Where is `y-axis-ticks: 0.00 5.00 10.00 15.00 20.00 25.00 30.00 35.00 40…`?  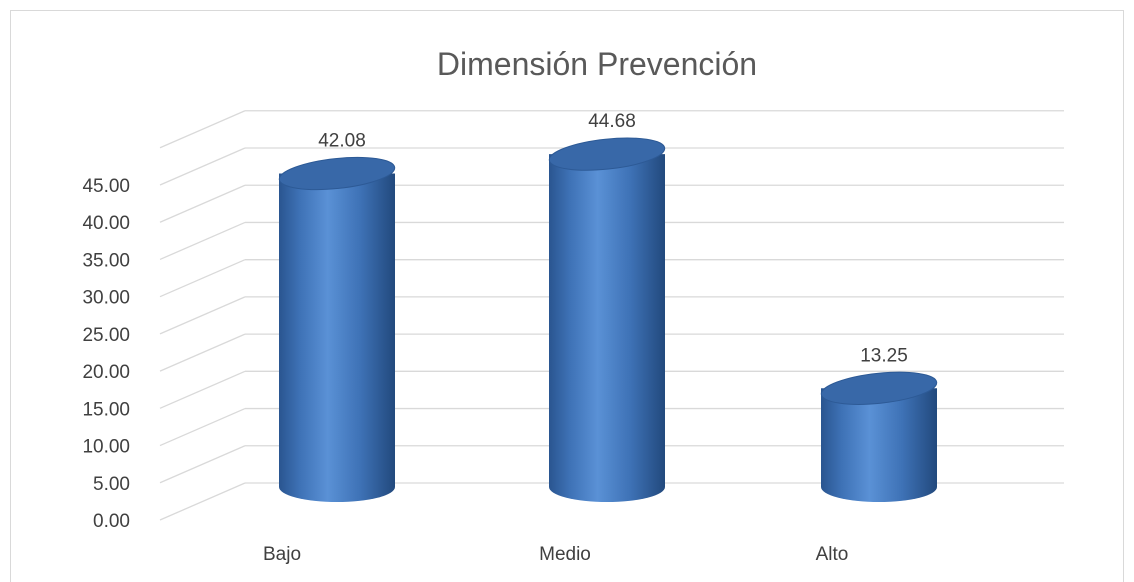 y-axis-ticks: 0.00 5.00 10.00 15.00 20.00 25.00 30.00 35.00 40… is located at coordinates (106, 354).